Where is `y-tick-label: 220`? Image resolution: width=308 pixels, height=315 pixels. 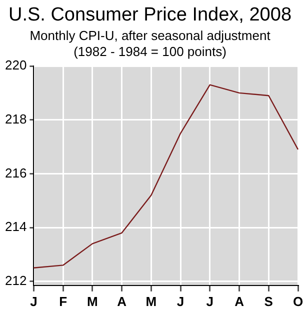 y-tick-label: 220 is located at coordinates (15, 65).